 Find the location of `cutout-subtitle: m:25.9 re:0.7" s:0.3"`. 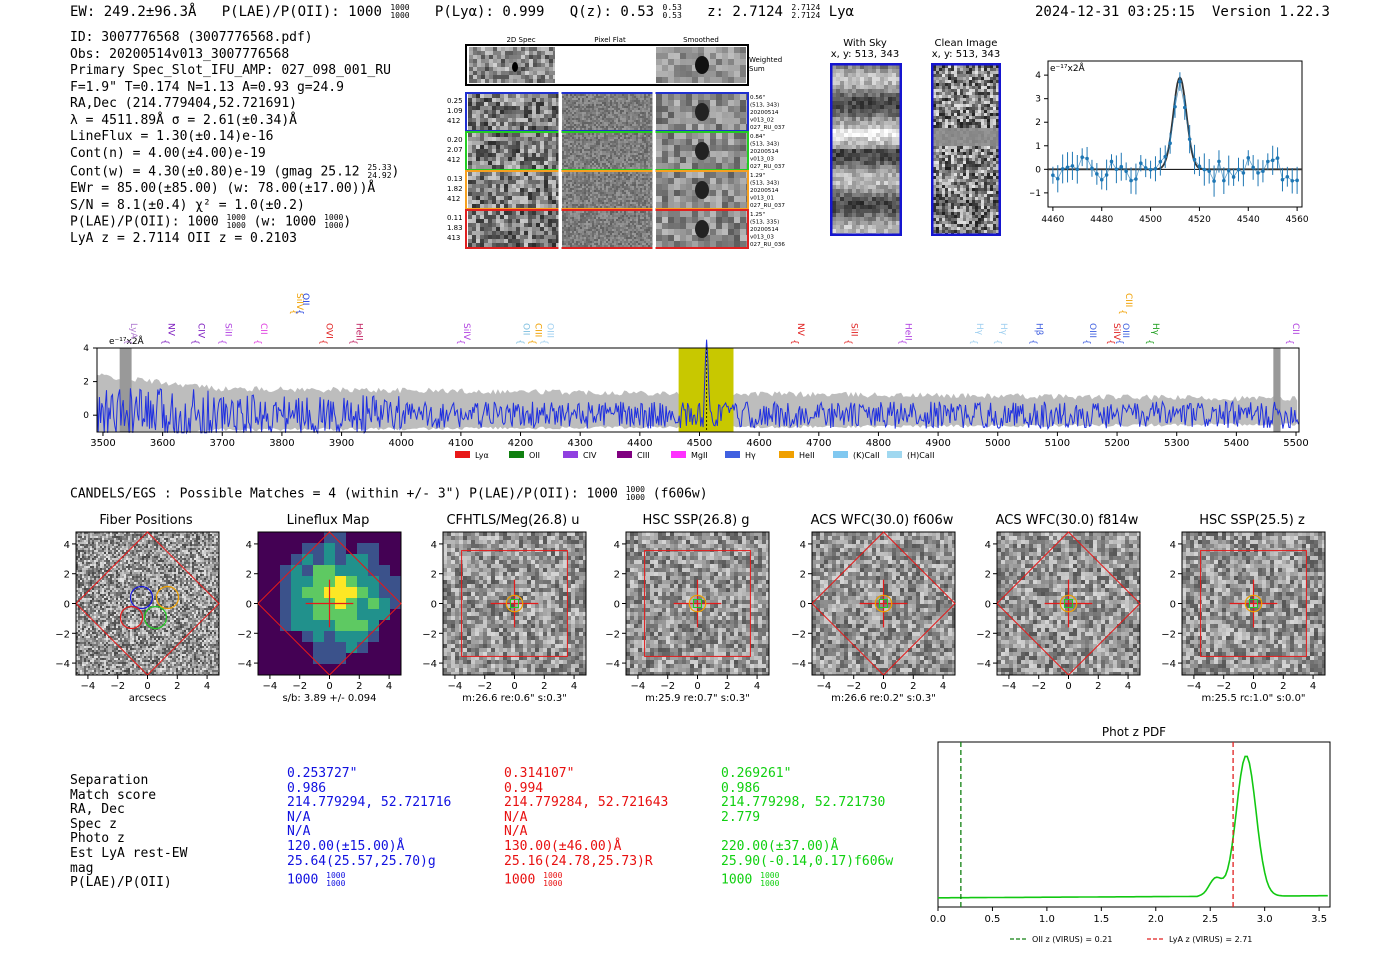

cutout-subtitle: m:25.9 re:0.7" s:0.3" is located at coordinates (697, 698).